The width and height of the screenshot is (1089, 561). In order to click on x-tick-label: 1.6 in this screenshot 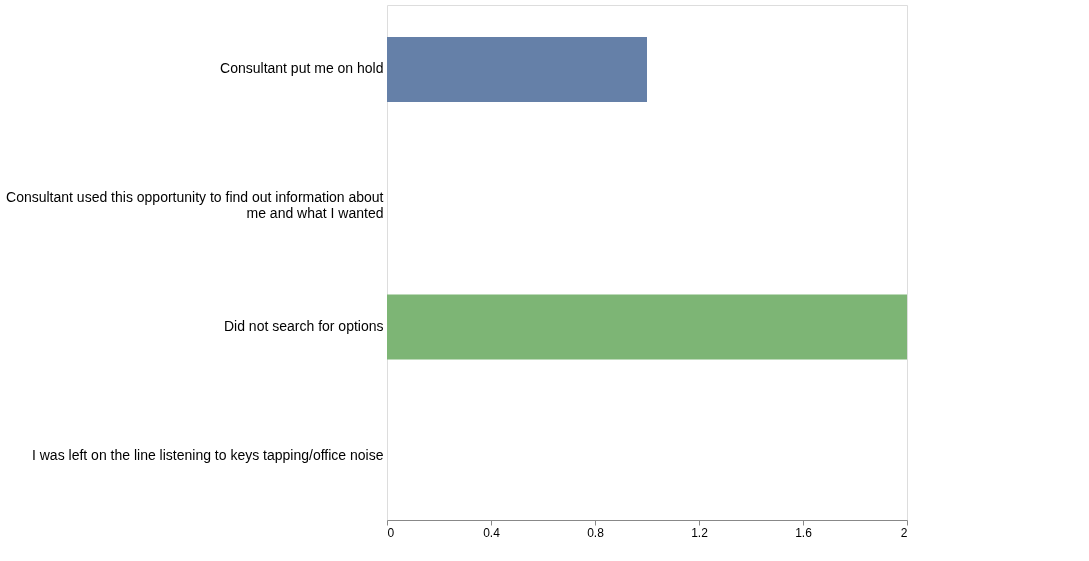, I will do `click(804, 532)`.